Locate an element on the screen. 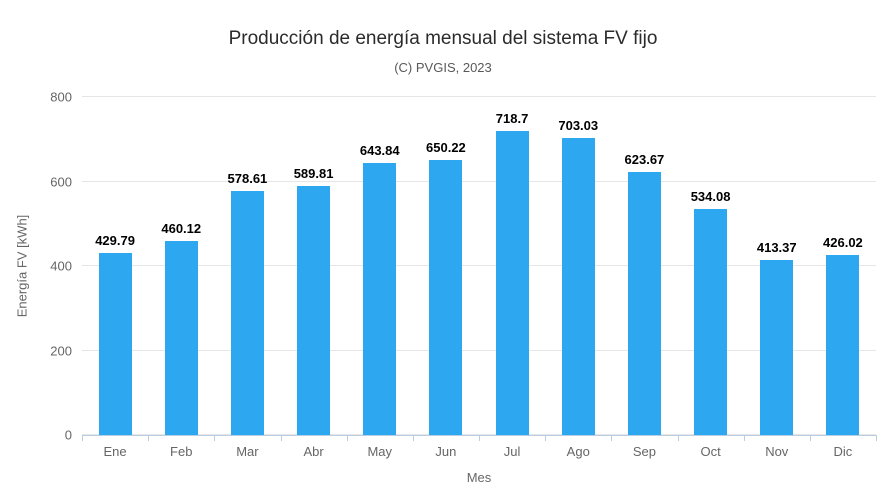  bar-value-label: 426.02 is located at coordinates (843, 243).